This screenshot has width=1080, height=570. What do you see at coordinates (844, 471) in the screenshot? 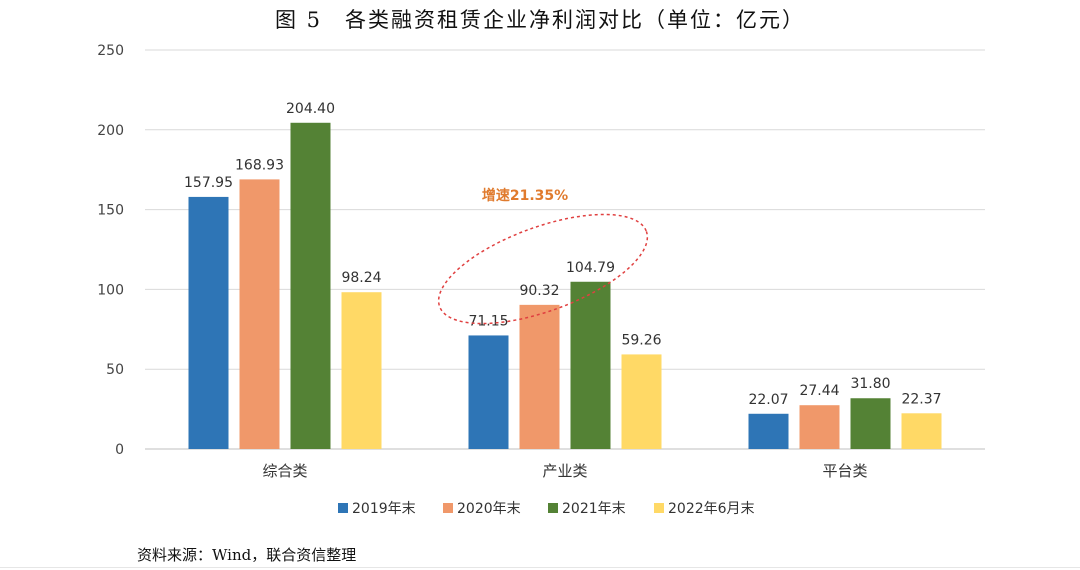
I see `category-label: 平台类` at bounding box center [844, 471].